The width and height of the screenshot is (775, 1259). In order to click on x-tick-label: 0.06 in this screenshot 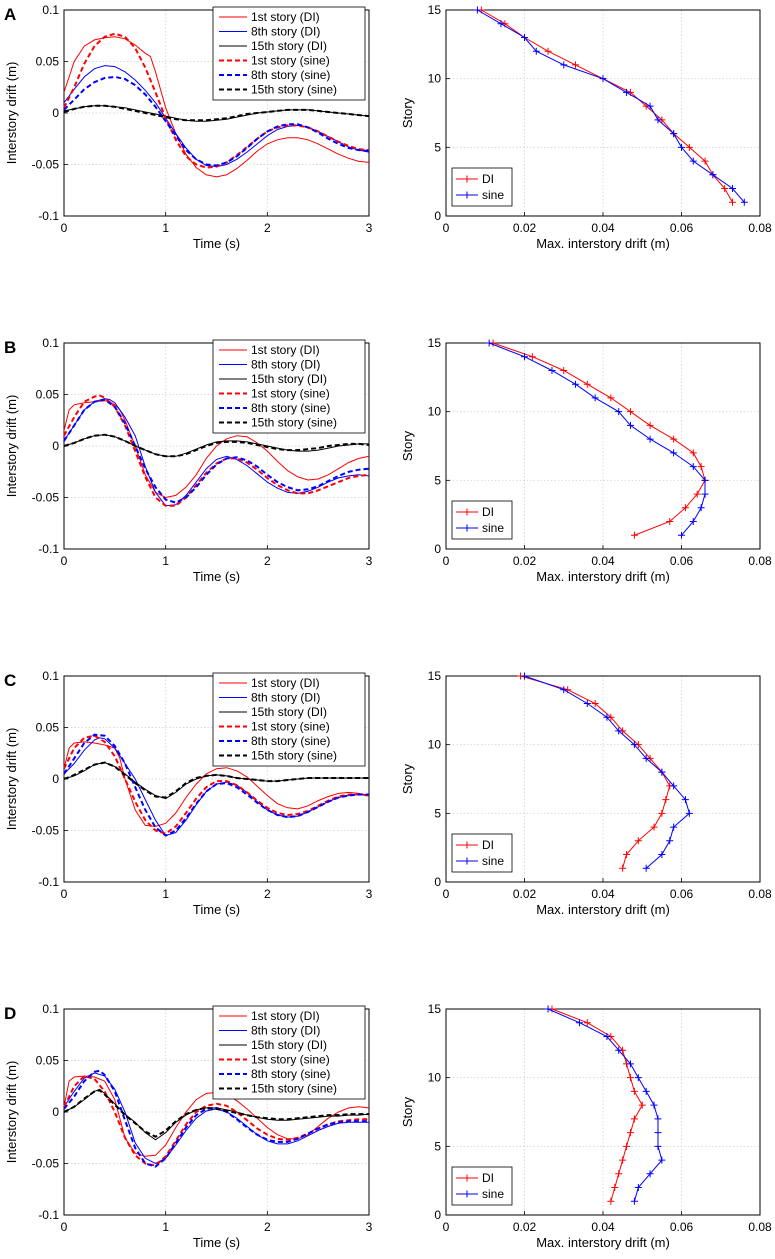, I will do `click(682, 228)`.